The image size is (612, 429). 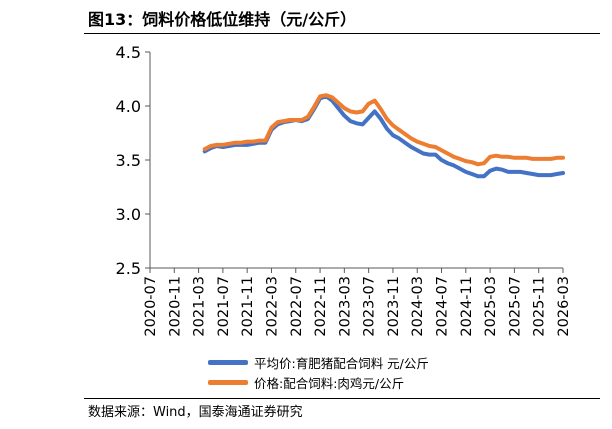 I want to click on x-tick-label: 2022-11, so click(x=321, y=306).